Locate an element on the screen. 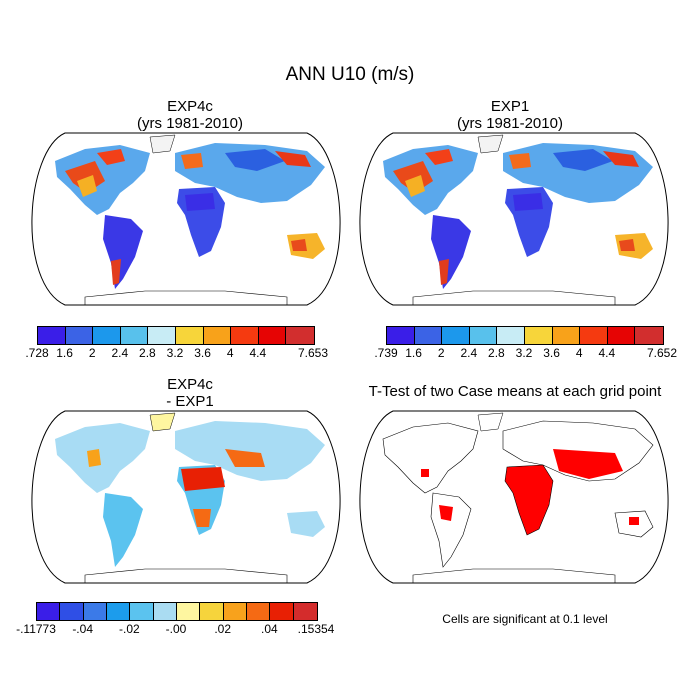 This screenshot has height=700, width=700. map-exp1 is located at coordinates (514, 219).